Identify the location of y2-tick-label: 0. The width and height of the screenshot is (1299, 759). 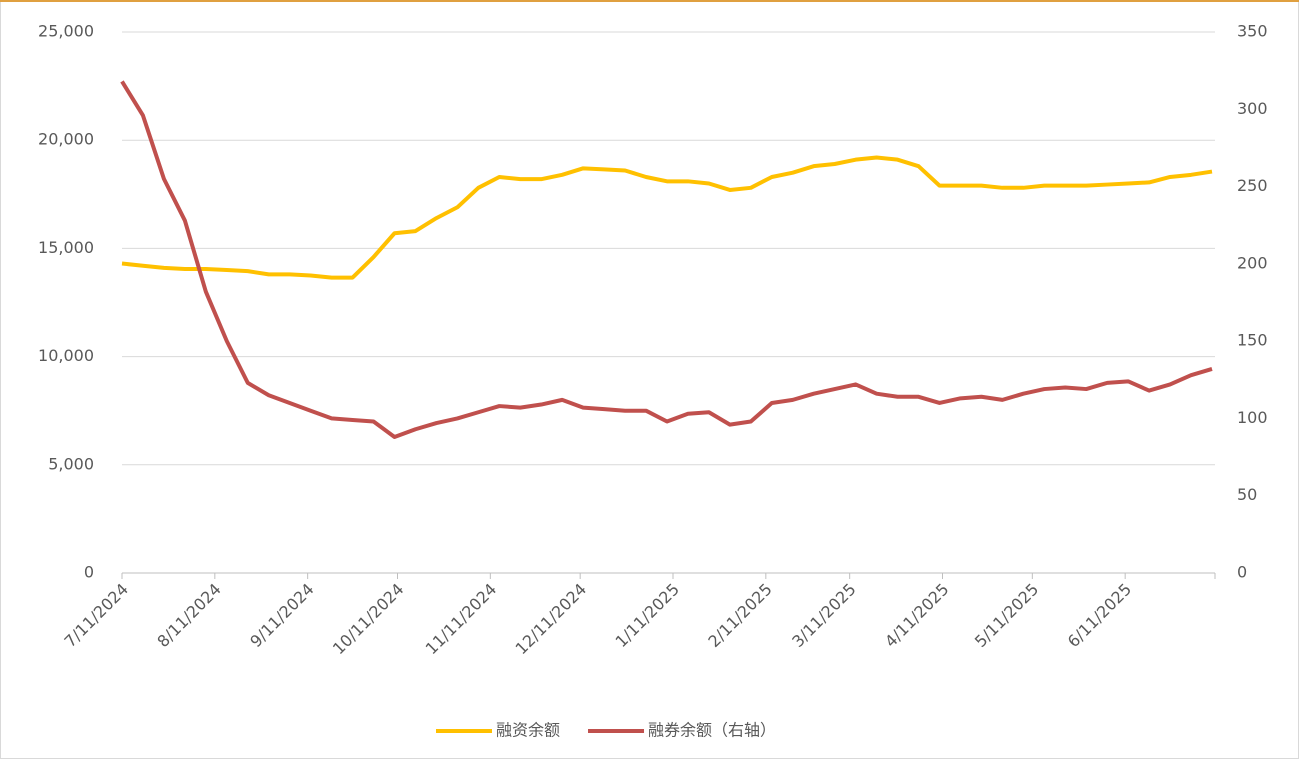
(1242, 572).